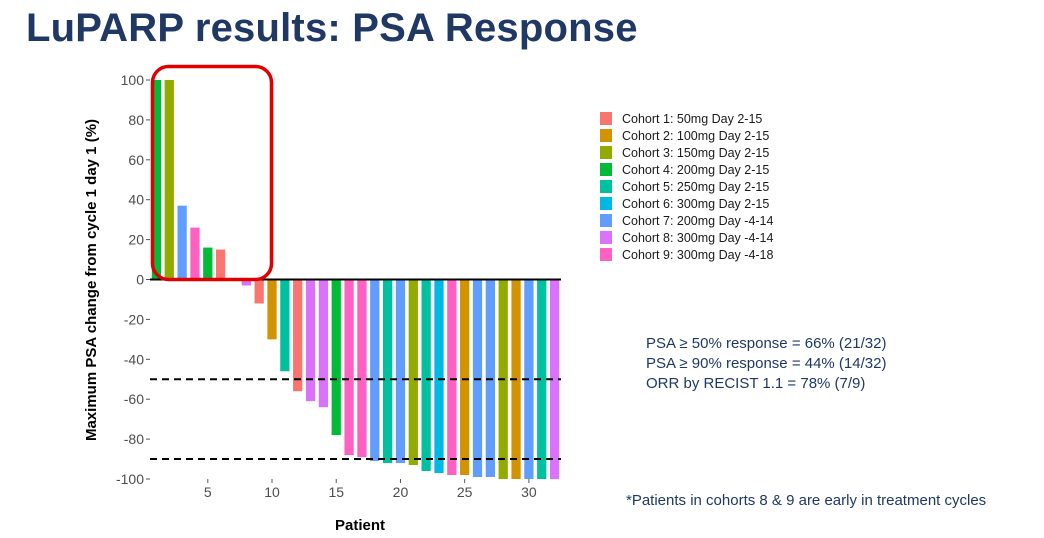  Describe the element at coordinates (696, 135) in the screenshot. I see `legend-label: Cohort 2: 100mg Day 2-15` at that location.